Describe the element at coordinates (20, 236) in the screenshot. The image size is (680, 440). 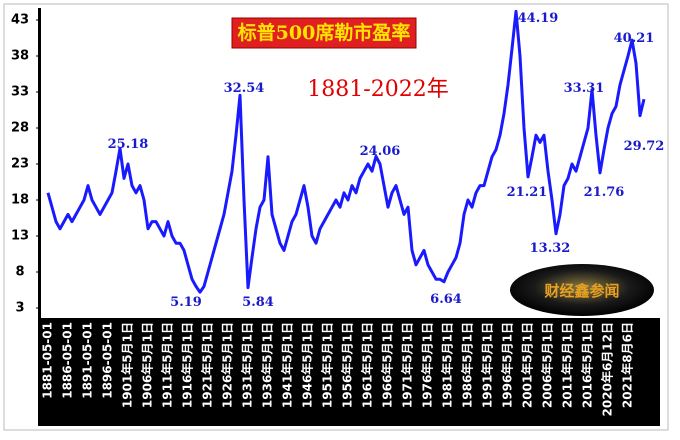
I see `y-tick-label: 13` at that location.